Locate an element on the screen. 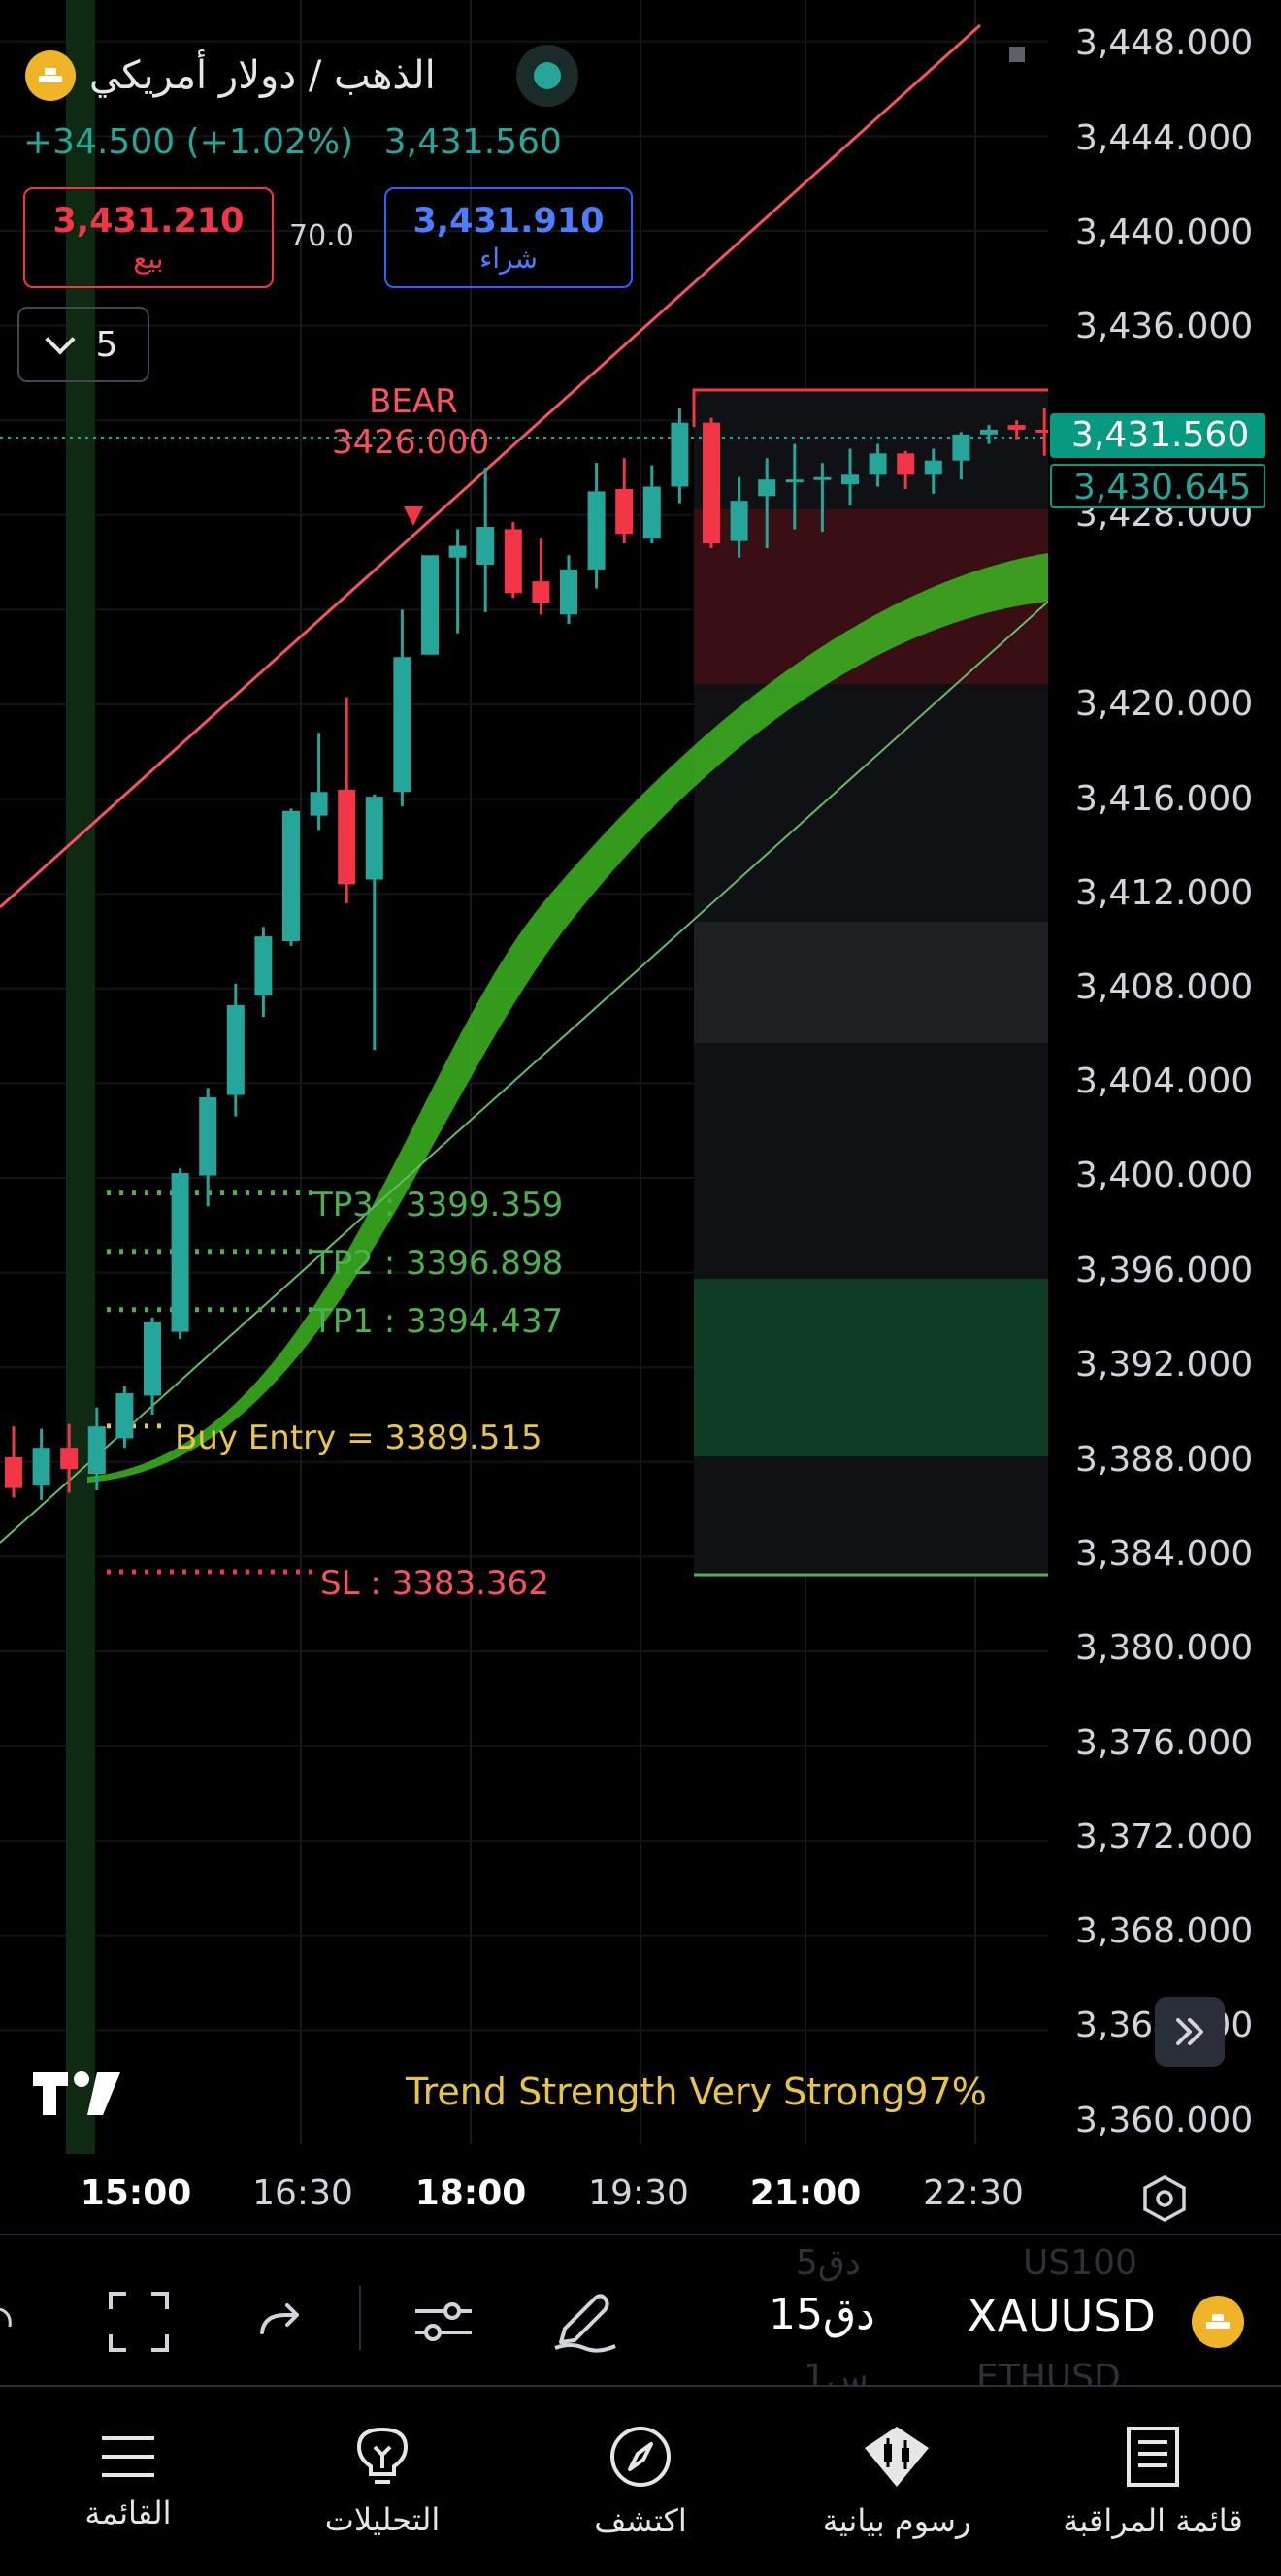  price-change: +34.500 (+1.02%) is located at coordinates (188, 142).